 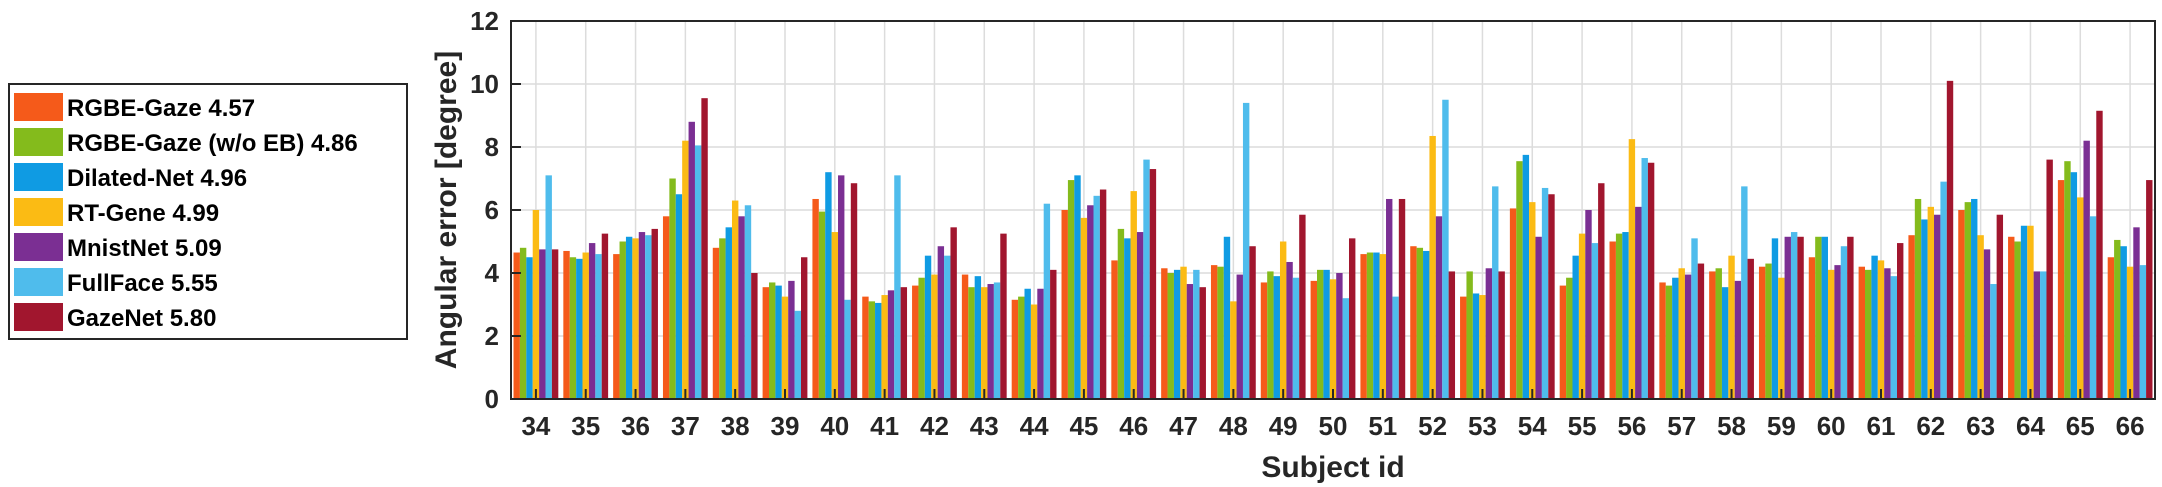 I want to click on x-tick-label: 39, so click(x=785, y=426).